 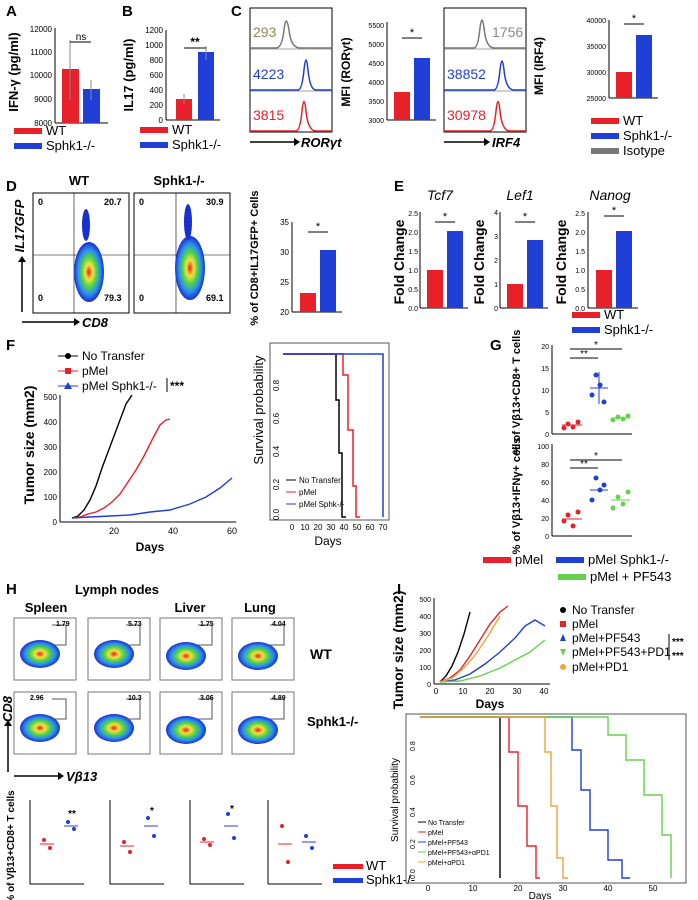 What do you see at coordinates (580, 290) in the screenshot?
I see `tick: 0.5` at bounding box center [580, 290].